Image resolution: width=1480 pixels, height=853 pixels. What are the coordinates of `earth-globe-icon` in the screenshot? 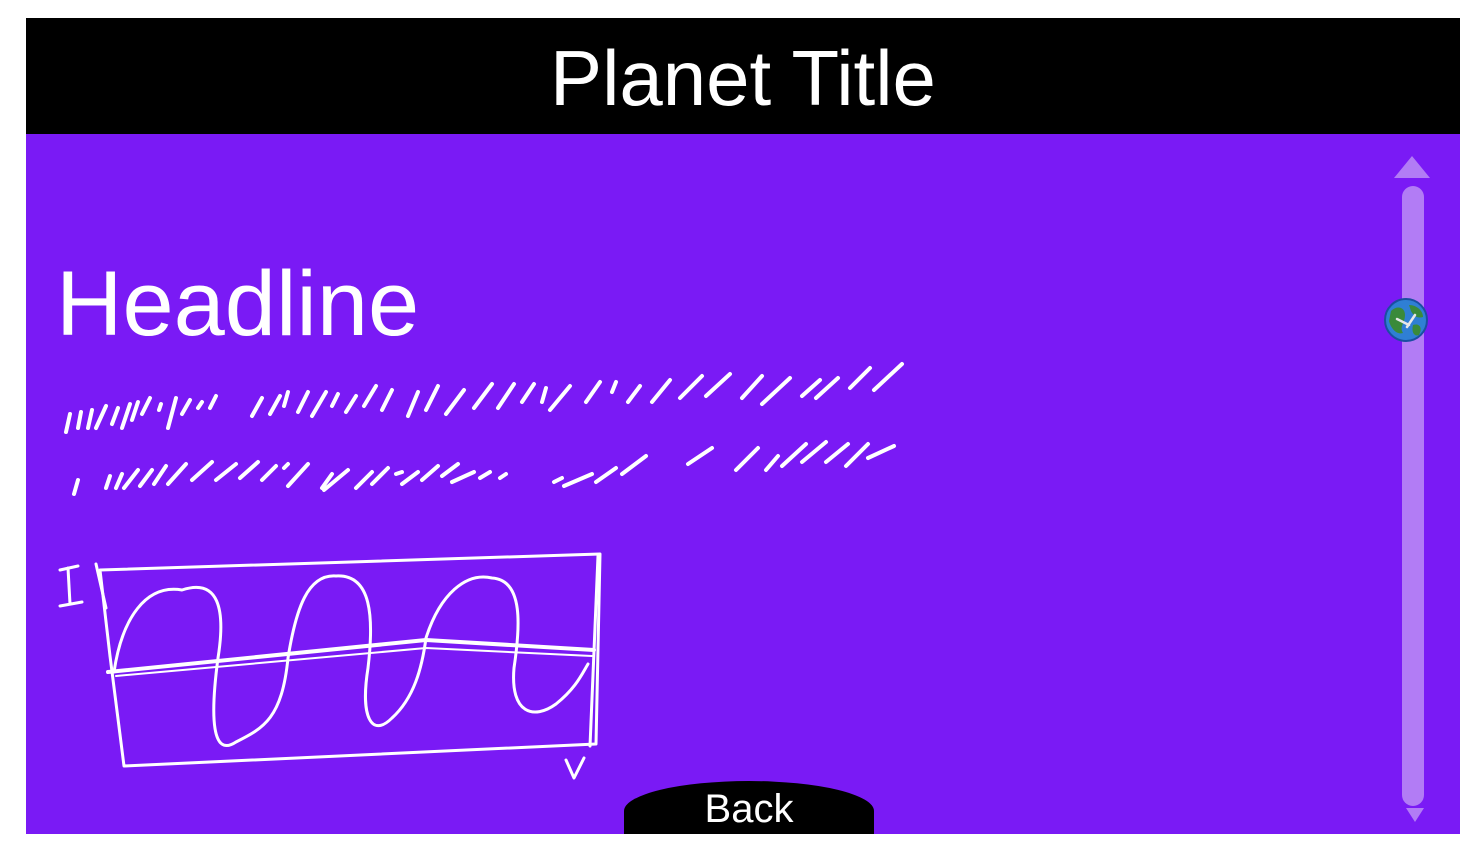 It's located at (1406, 320).